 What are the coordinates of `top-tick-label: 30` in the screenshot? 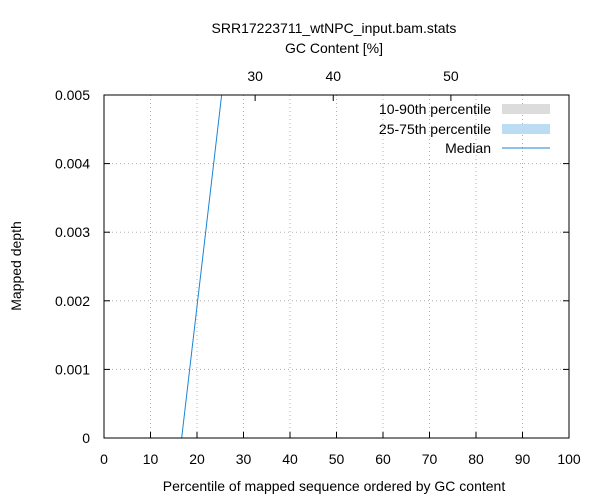 It's located at (255, 76).